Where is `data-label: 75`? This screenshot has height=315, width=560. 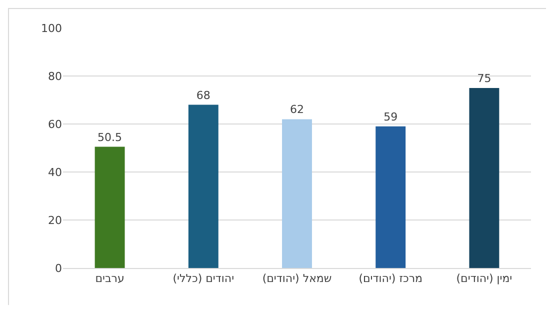 data-label: 75 is located at coordinates (484, 78).